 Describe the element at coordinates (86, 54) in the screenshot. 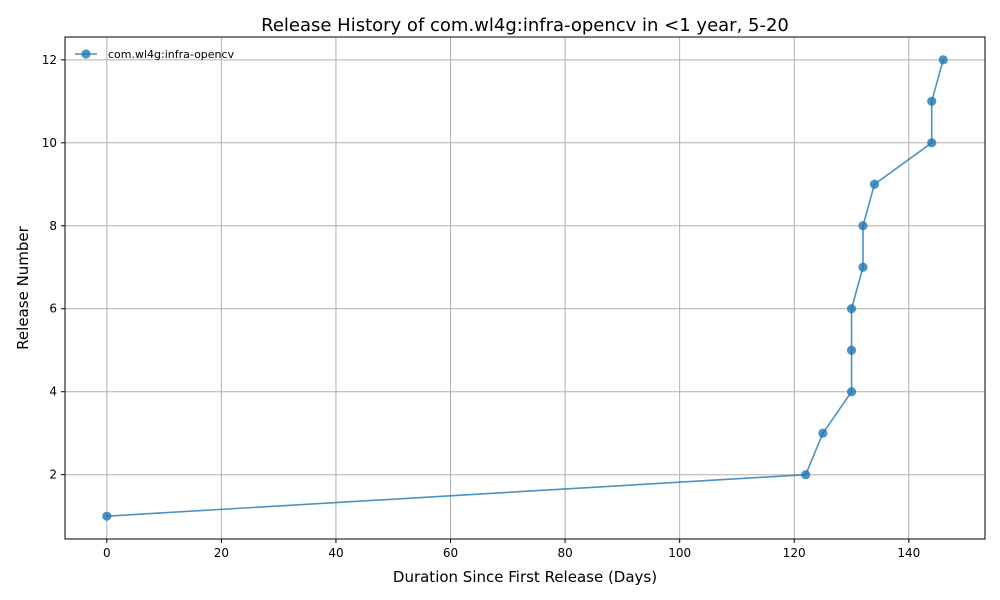

I see `legend-marker` at that location.